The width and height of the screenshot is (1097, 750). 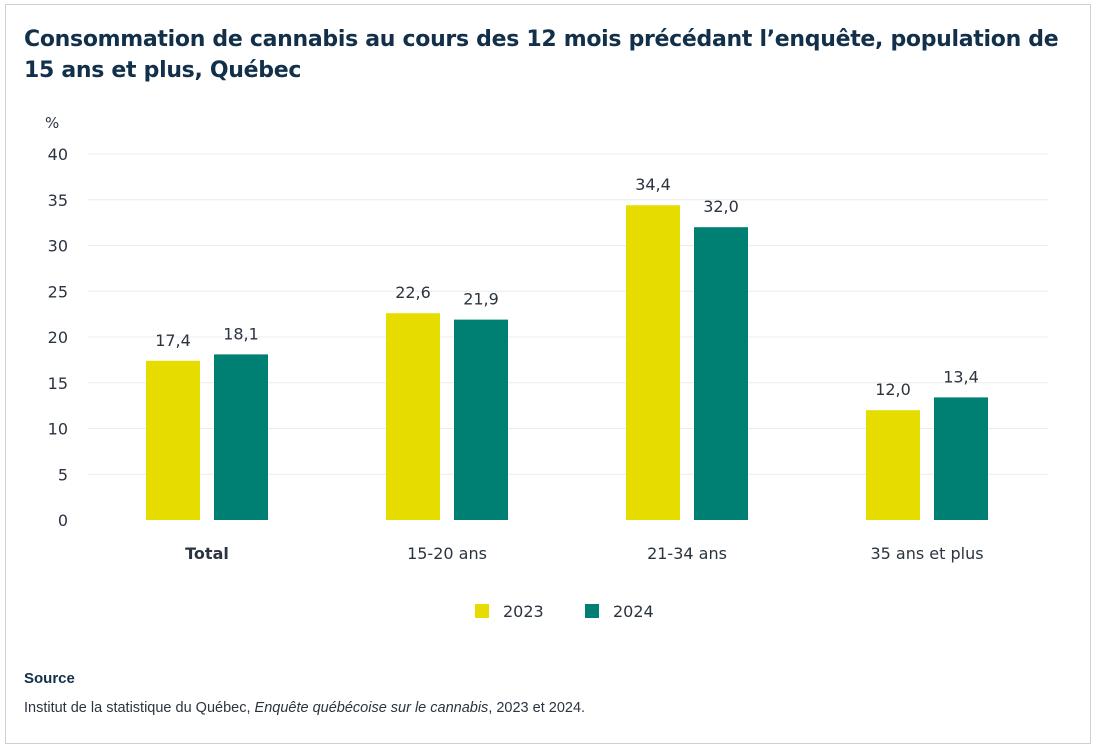 I want to click on data-label: 34,4, so click(x=653, y=184).